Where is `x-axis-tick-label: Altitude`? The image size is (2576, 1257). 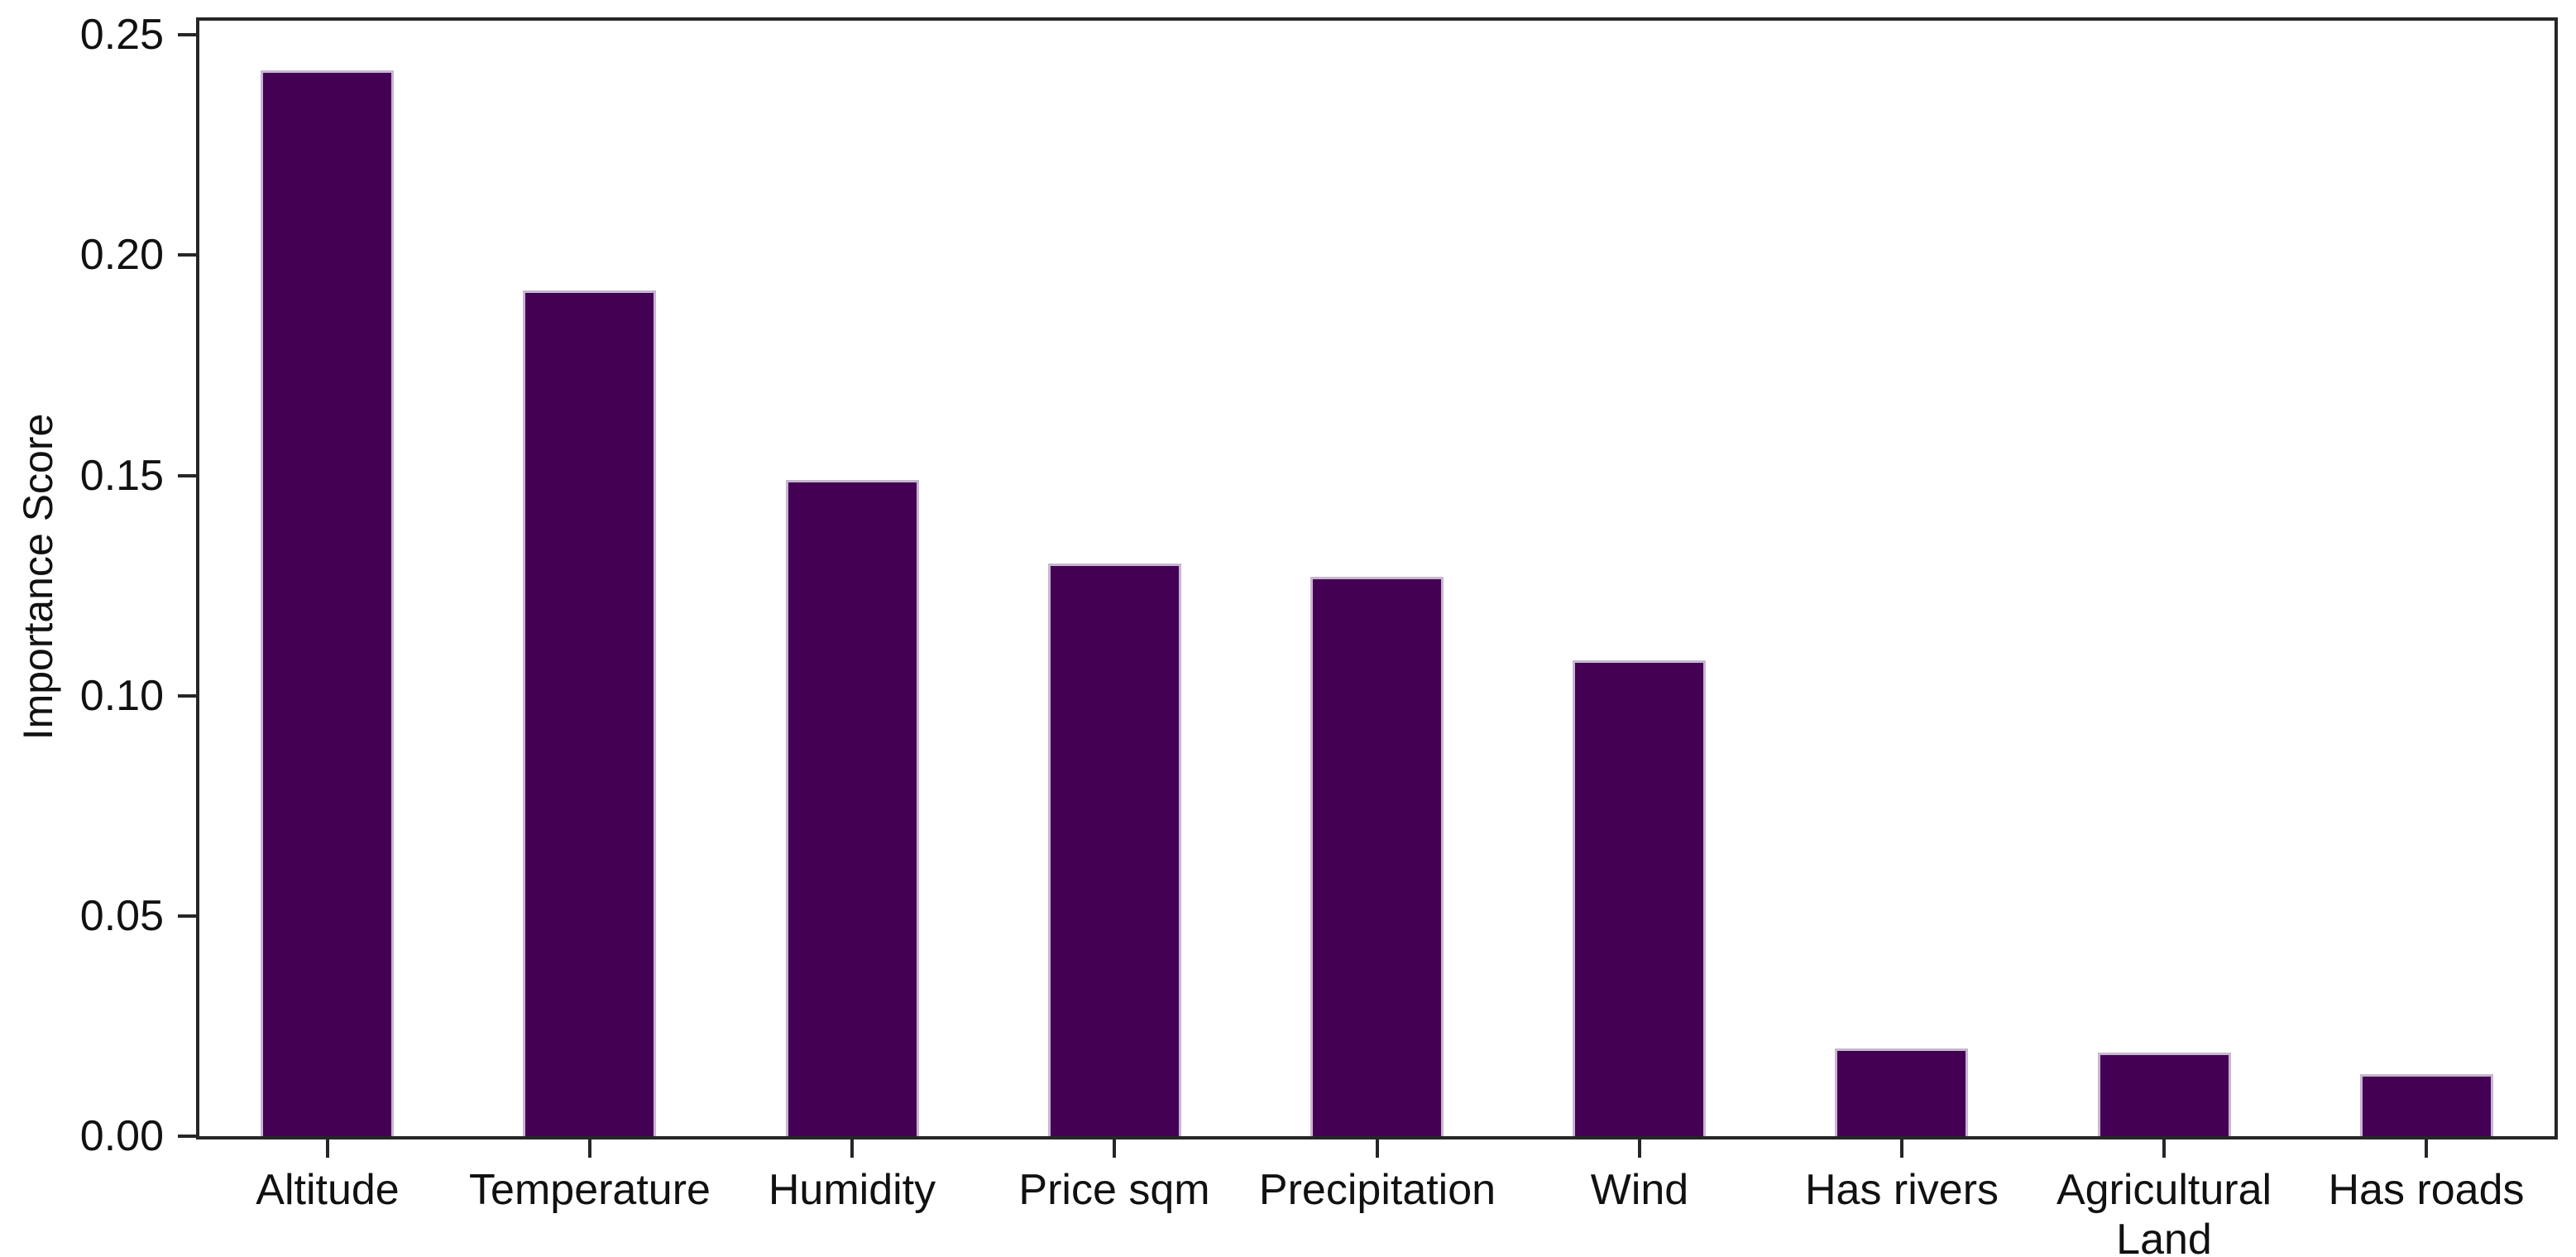
x-axis-tick-label: Altitude is located at coordinates (328, 1190).